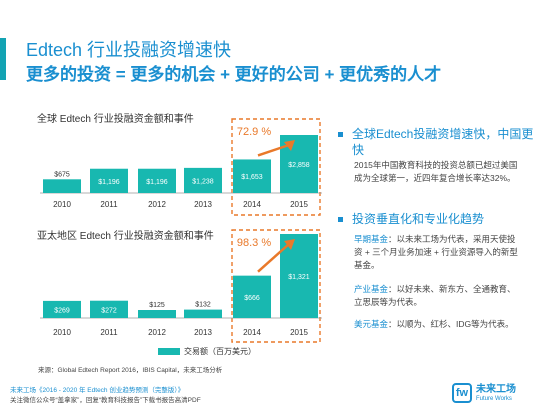 This screenshot has height=412, width=550. What do you see at coordinates (62, 332) in the screenshot?
I see `chart2-tick-label: 2010` at bounding box center [62, 332].